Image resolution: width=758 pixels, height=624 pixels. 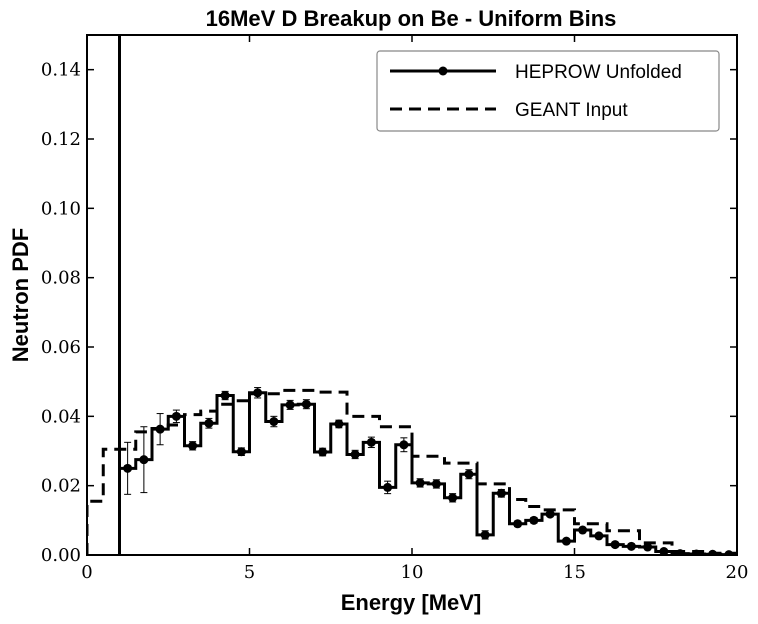 I want to click on x-tick-label: 15, so click(x=574, y=572).